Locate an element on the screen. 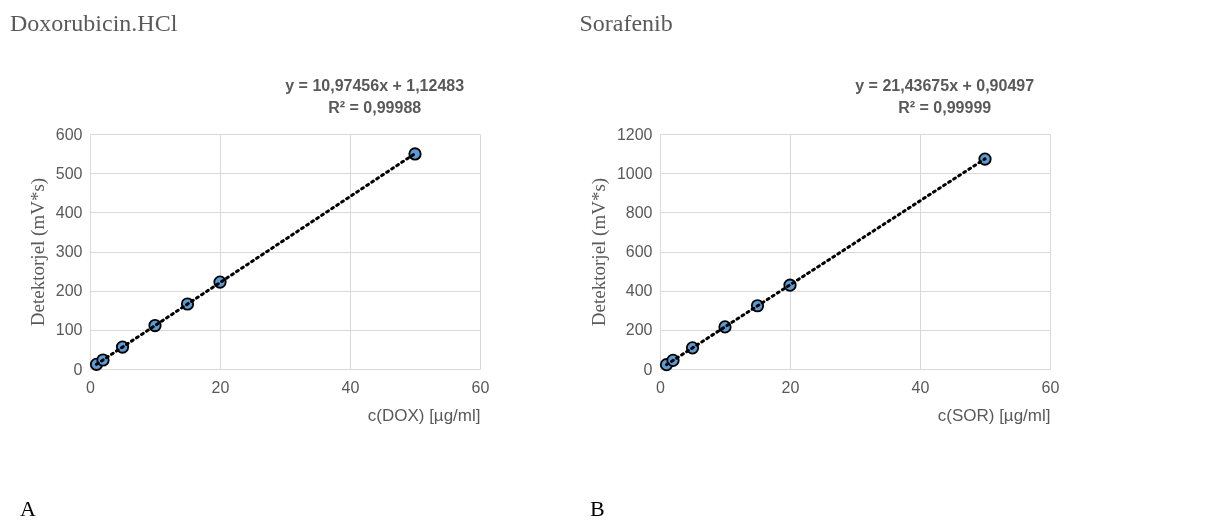 This screenshot has width=1206, height=532. x-axis-title: c(SOR) [µg/ml] is located at coordinates (994, 415).